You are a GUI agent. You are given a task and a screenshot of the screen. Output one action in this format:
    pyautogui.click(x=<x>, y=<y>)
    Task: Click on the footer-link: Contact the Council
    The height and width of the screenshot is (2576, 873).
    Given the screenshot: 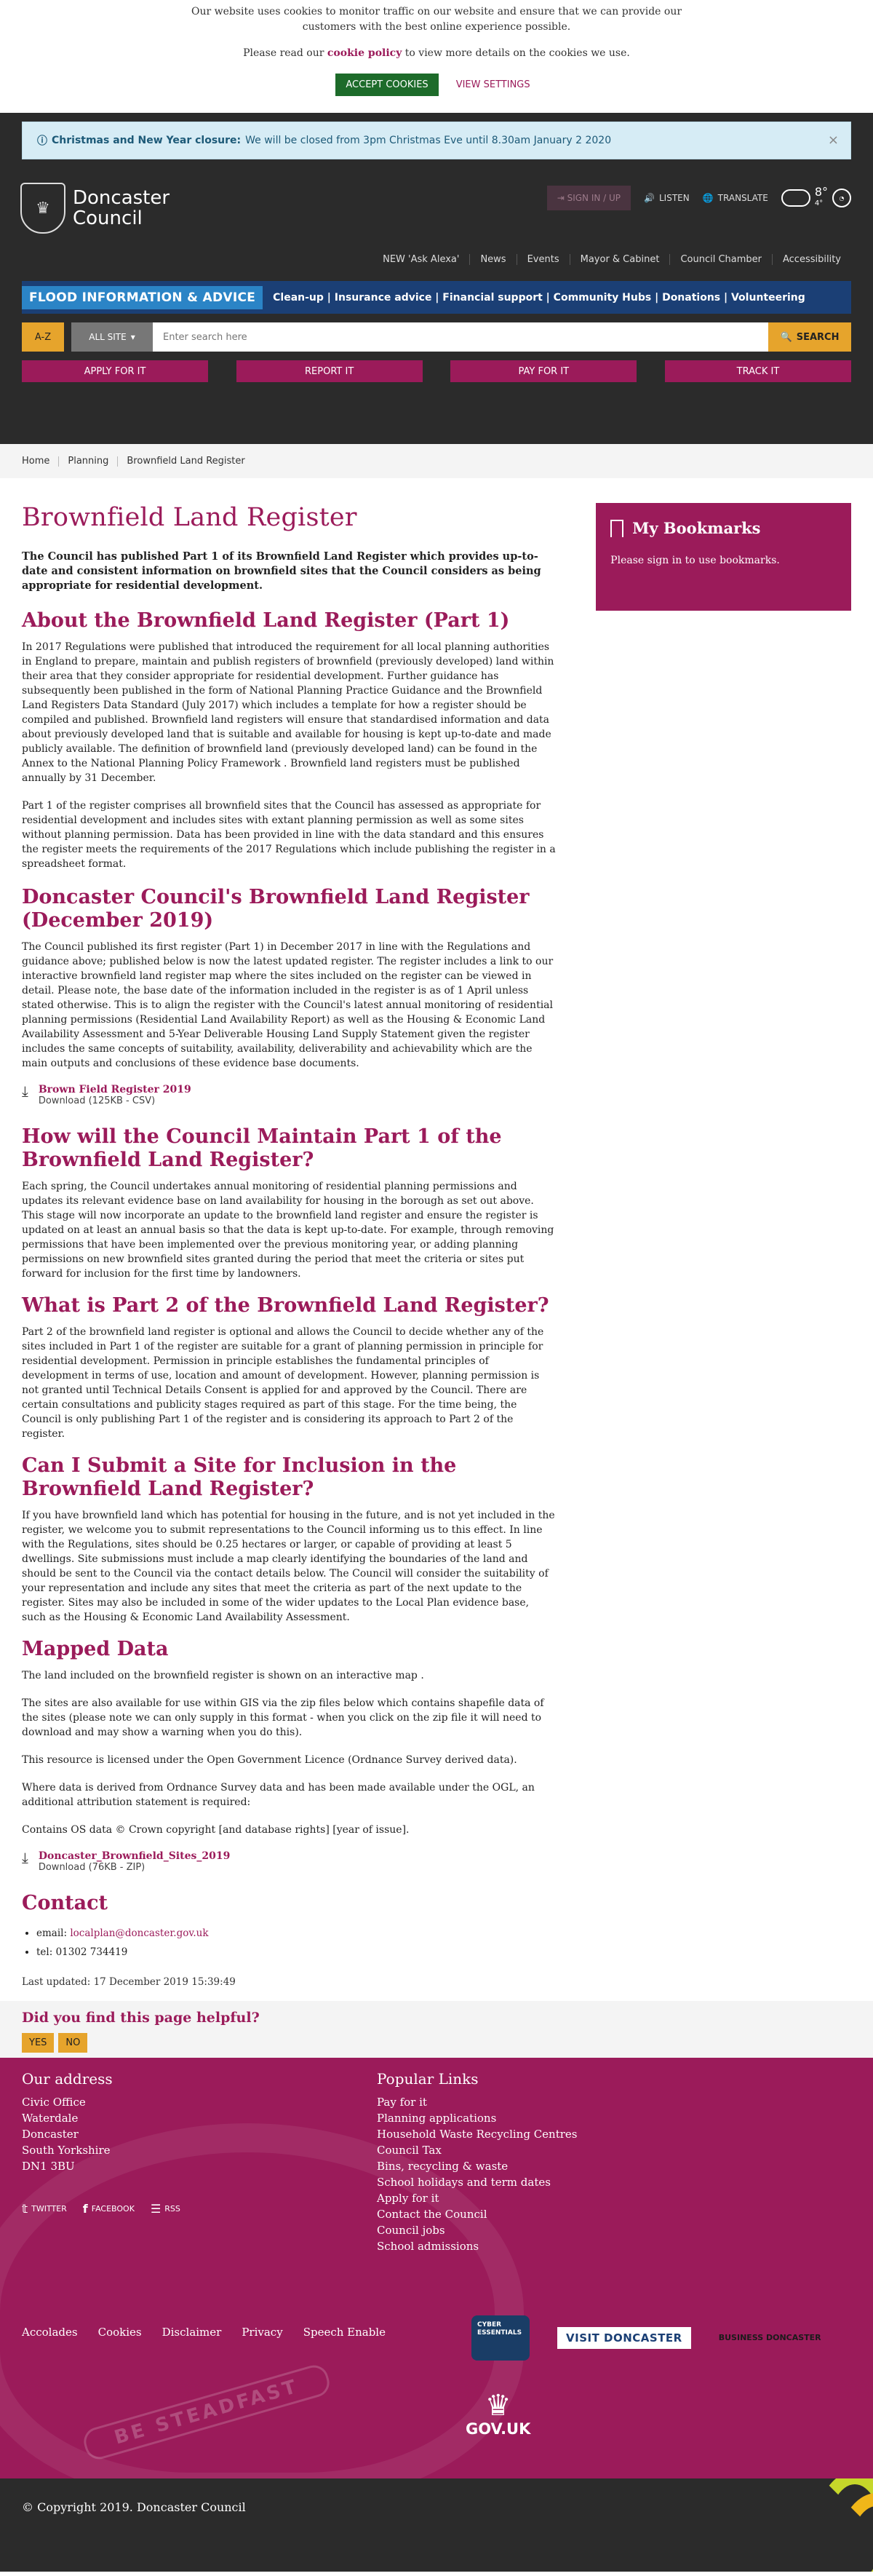 What is the action you would take?
    pyautogui.click(x=432, y=2214)
    